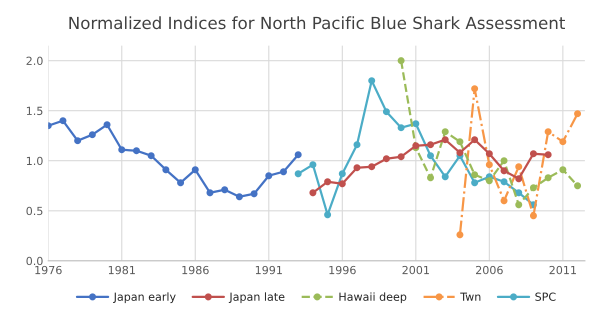  I want to click on y-tick-label: 2.0, so click(34, 61).